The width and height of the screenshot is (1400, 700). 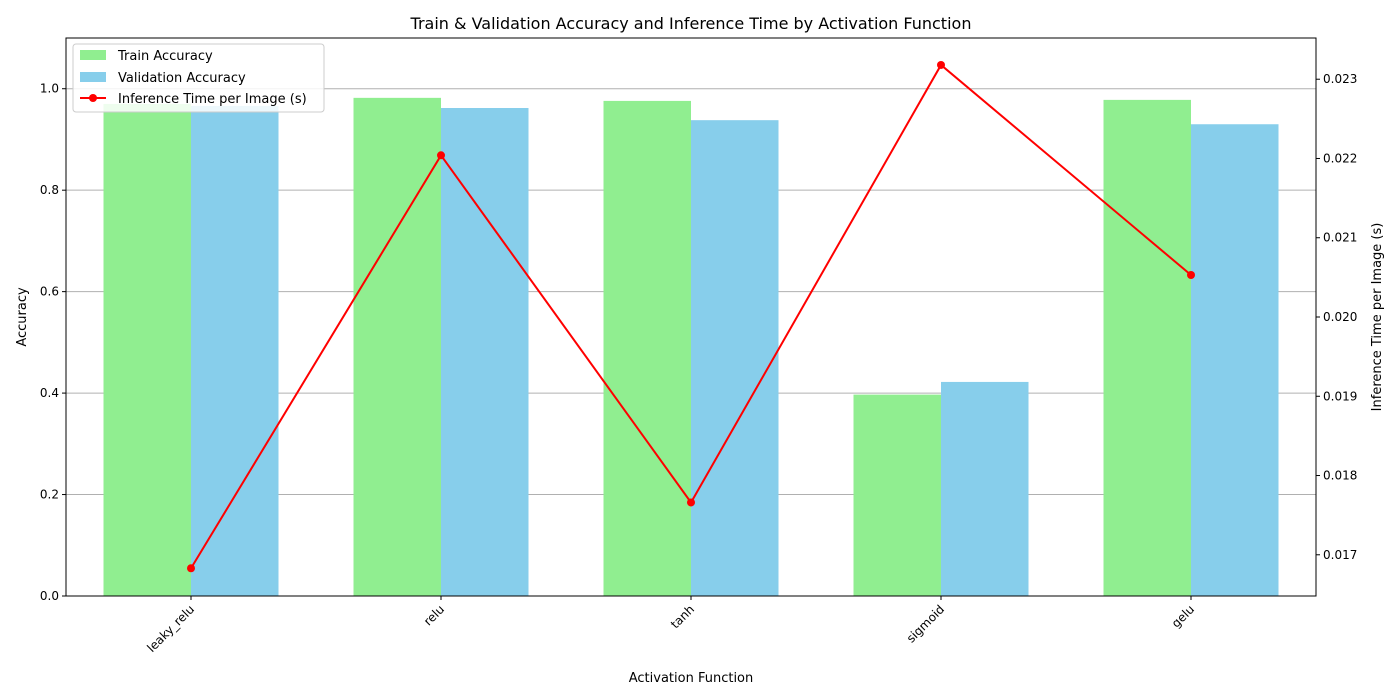 I want to click on y2-tick-label: 0.018, so click(x=1340, y=476).